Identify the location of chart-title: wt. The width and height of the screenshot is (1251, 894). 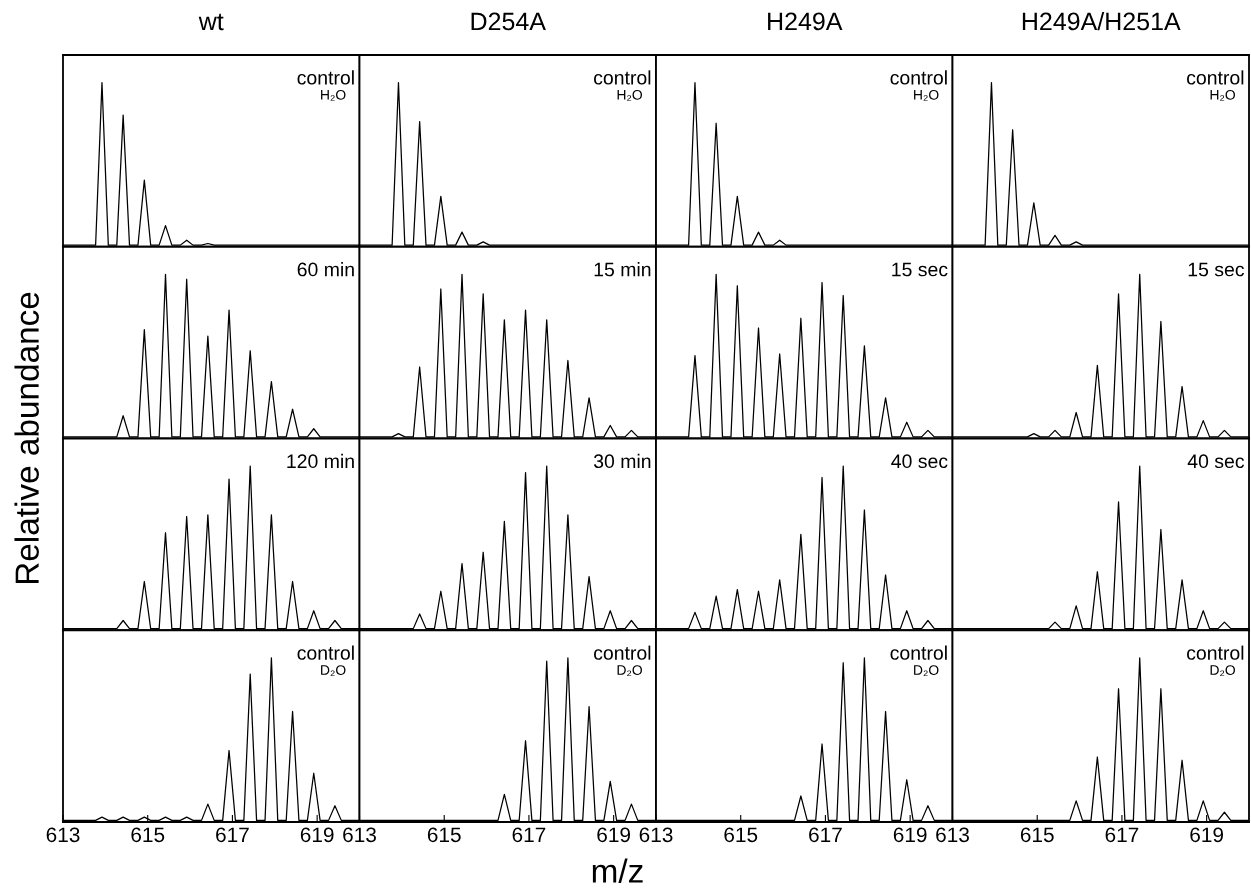
(211, 22).